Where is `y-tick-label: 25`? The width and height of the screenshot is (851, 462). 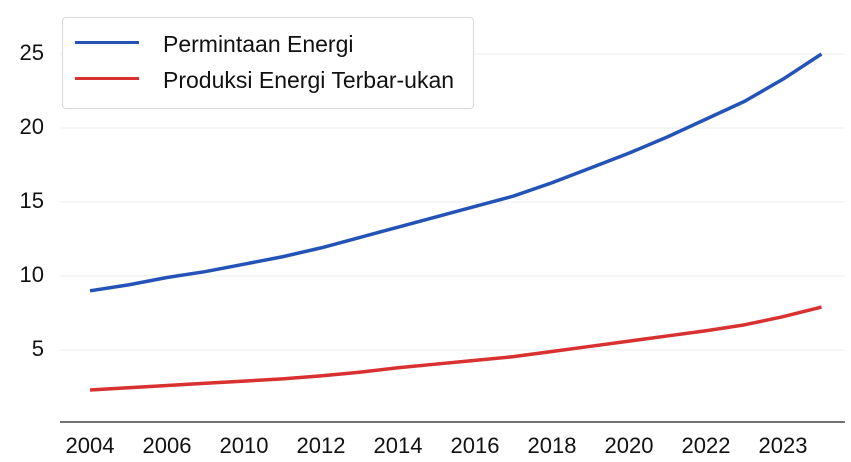 y-tick-label: 25 is located at coordinates (32, 52).